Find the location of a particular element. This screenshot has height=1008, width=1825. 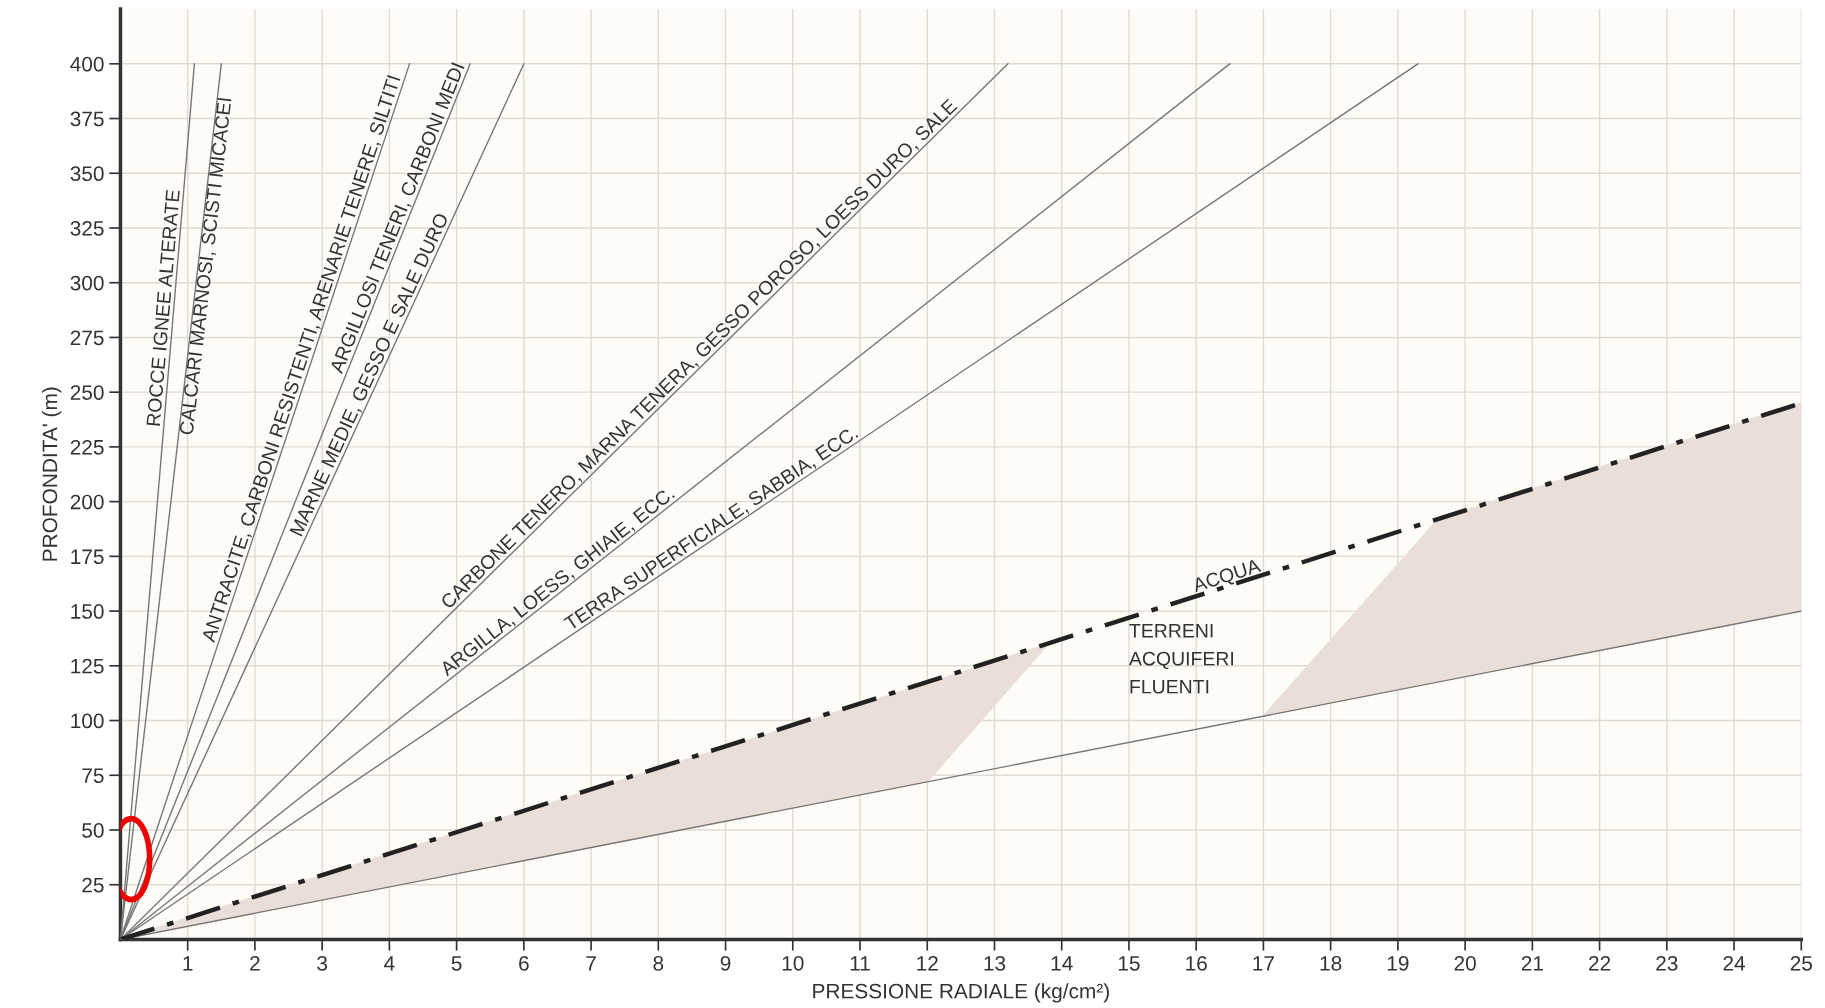

x-tick-label: 21 is located at coordinates (1532, 963).